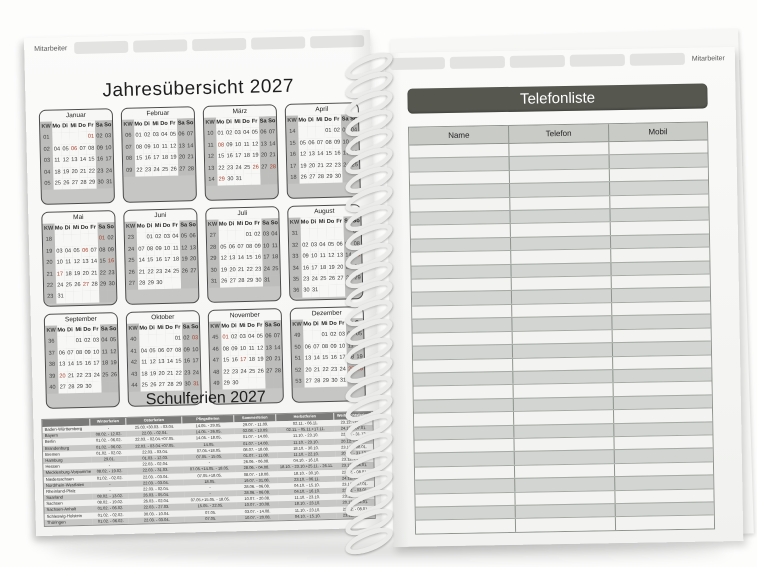  Describe the element at coordinates (134, 386) in the screenshot. I see `kw-number: 44` at that location.